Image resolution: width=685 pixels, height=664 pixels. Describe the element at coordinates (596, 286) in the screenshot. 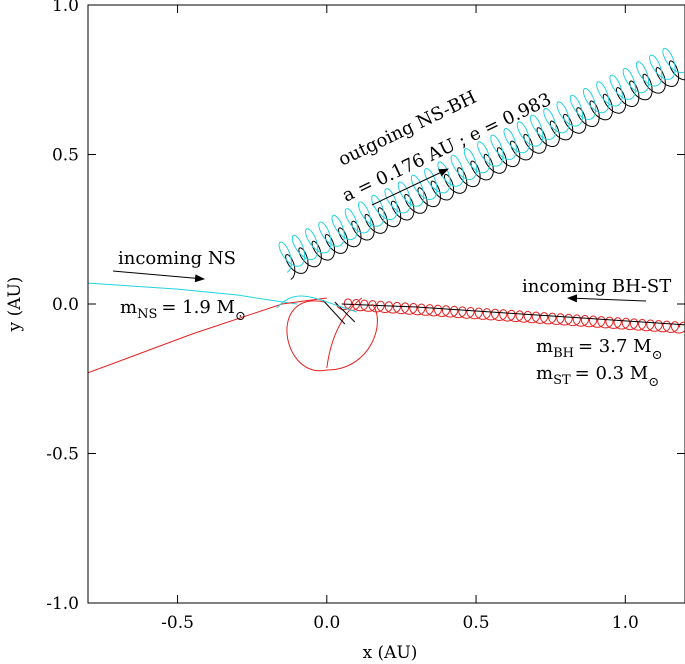

I see `incoming-bhst-label: incoming BH-ST` at that location.